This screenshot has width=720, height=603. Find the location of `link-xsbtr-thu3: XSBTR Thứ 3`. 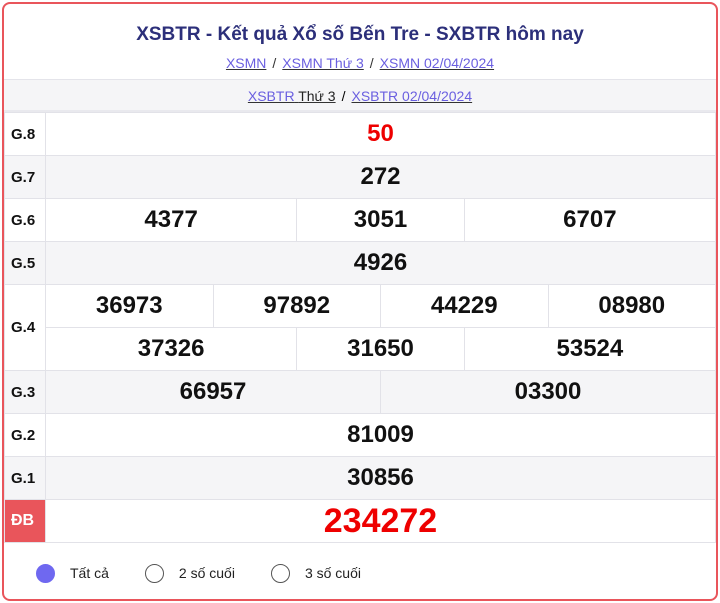

link-xsbtr-thu3: XSBTR Thứ 3 is located at coordinates (292, 96).